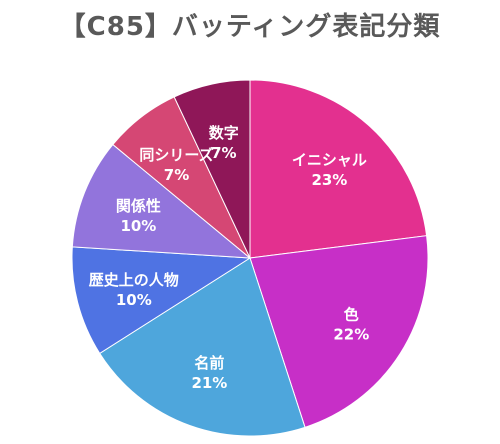  What do you see at coordinates (138, 206) in the screenshot?
I see `slice-category-label: 関係性` at bounding box center [138, 206].